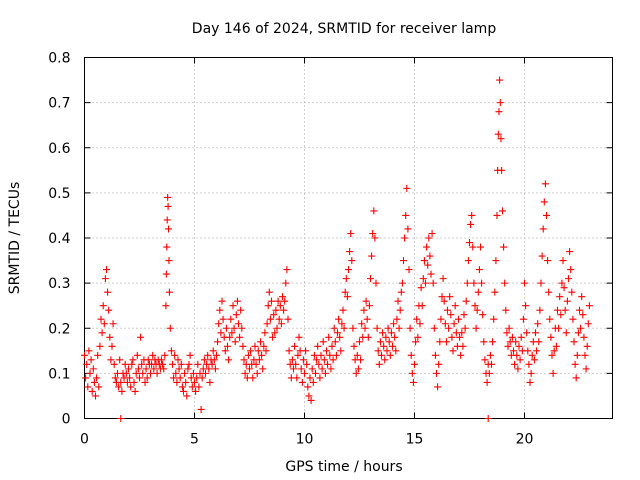 This screenshot has width=640, height=480. What do you see at coordinates (305, 440) in the screenshot?
I see `x-tick-label: 10` at bounding box center [305, 440].